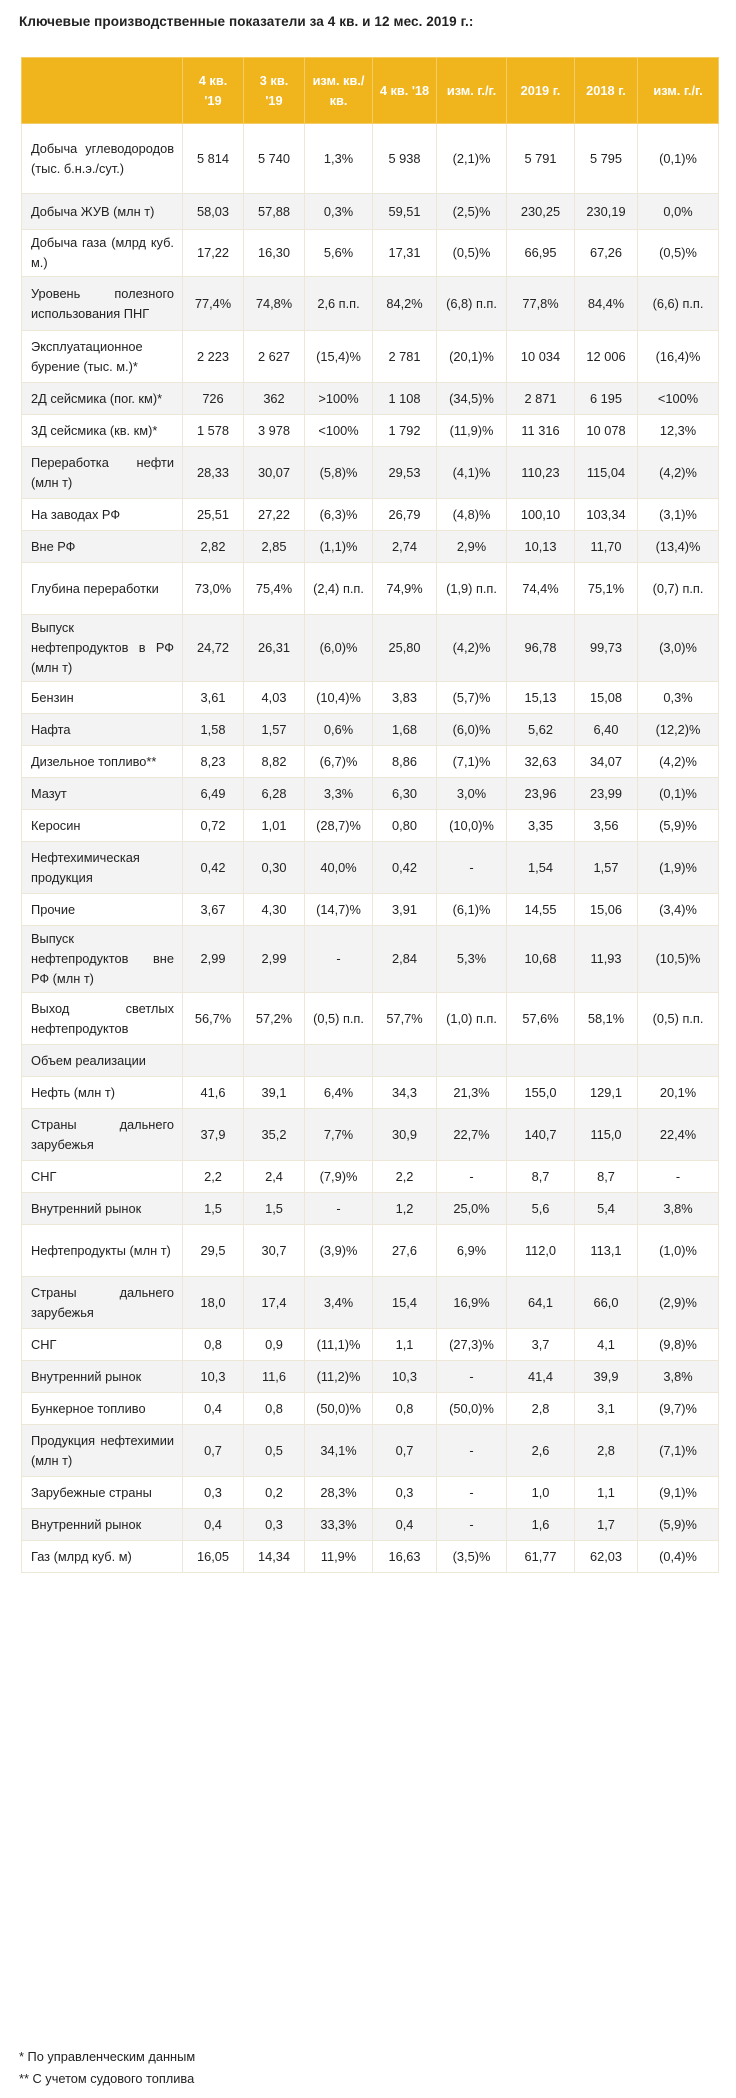  Describe the element at coordinates (471, 1492) in the screenshot. I see `value-cell: -` at that location.